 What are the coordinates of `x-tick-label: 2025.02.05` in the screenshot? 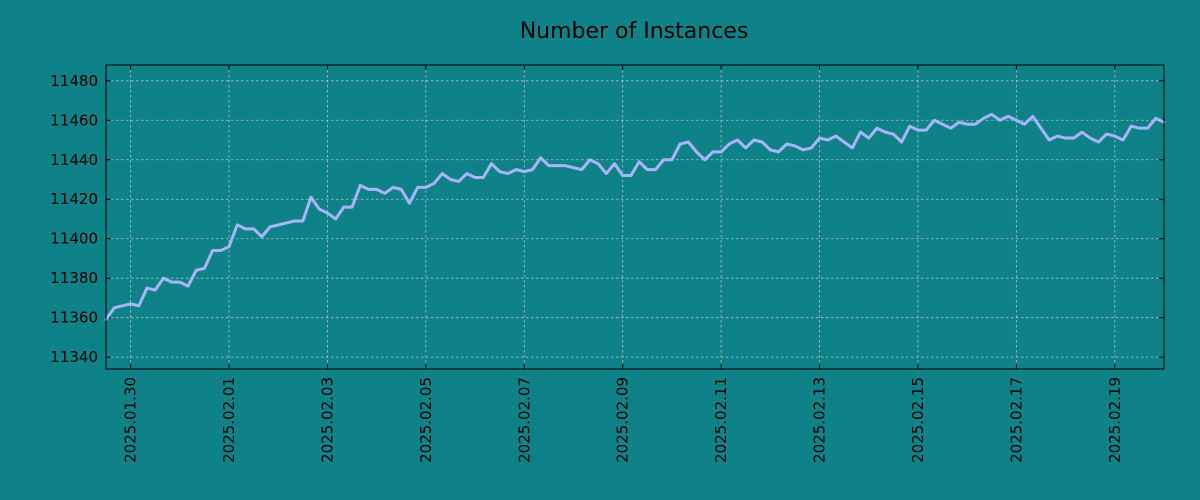 It's located at (426, 420).